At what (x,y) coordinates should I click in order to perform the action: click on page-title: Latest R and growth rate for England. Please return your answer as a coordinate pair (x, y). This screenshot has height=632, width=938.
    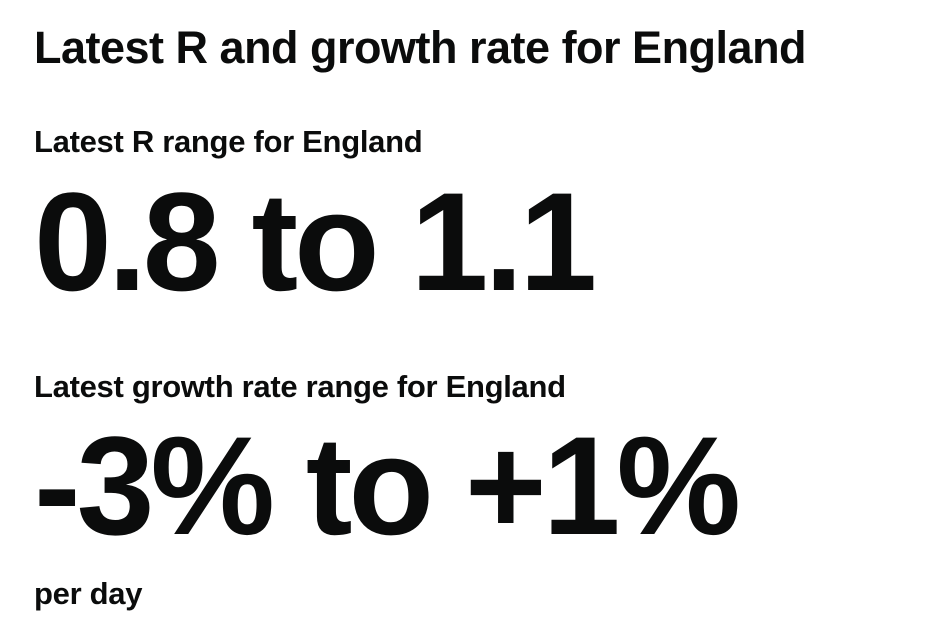
    Looking at the image, I should click on (420, 47).